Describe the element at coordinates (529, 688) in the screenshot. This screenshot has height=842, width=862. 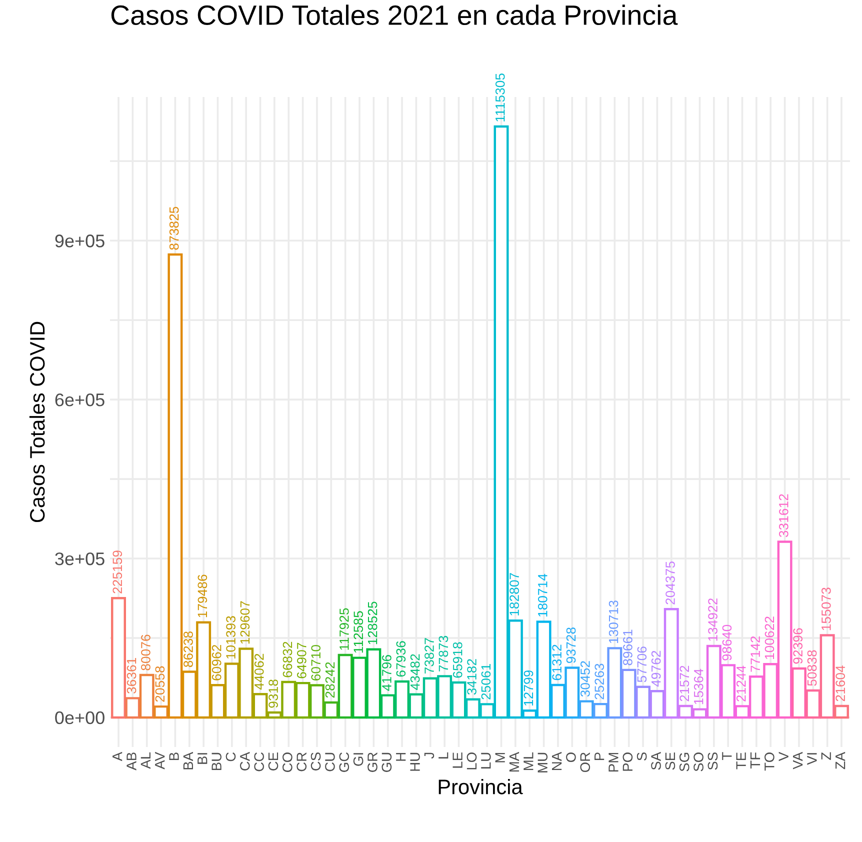
I see `data-label: 12799` at that location.